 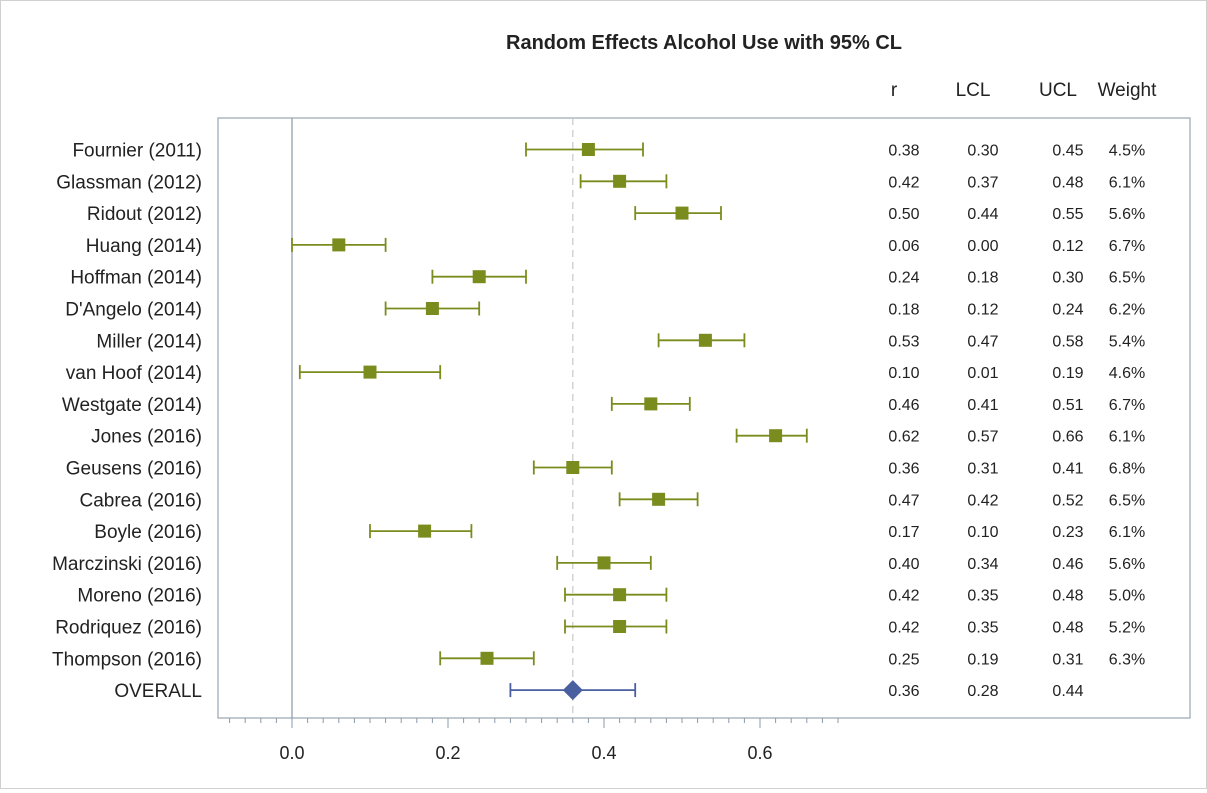 What do you see at coordinates (140, 500) in the screenshot?
I see `study-label: Cabrea (2016)` at bounding box center [140, 500].